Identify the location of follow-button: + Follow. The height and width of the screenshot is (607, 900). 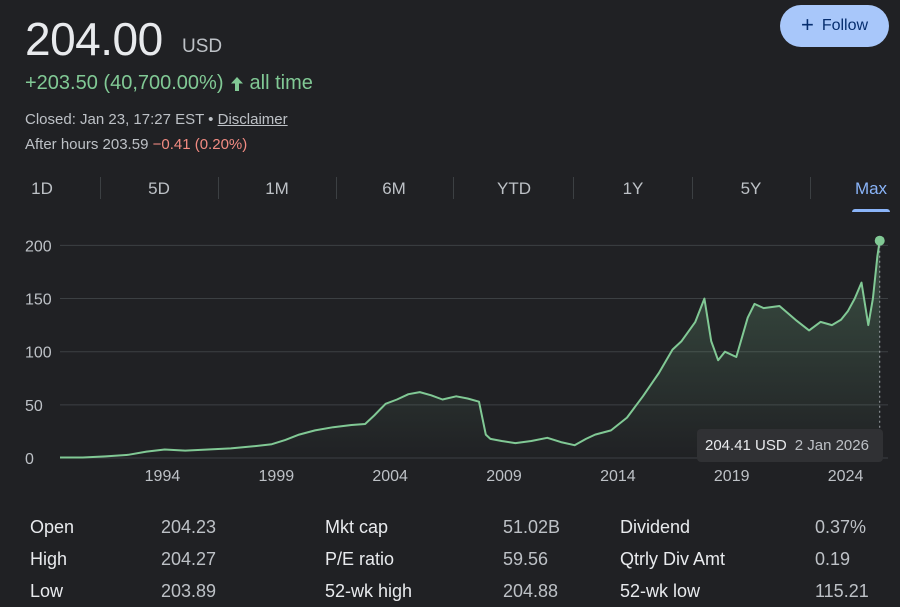
(834, 26).